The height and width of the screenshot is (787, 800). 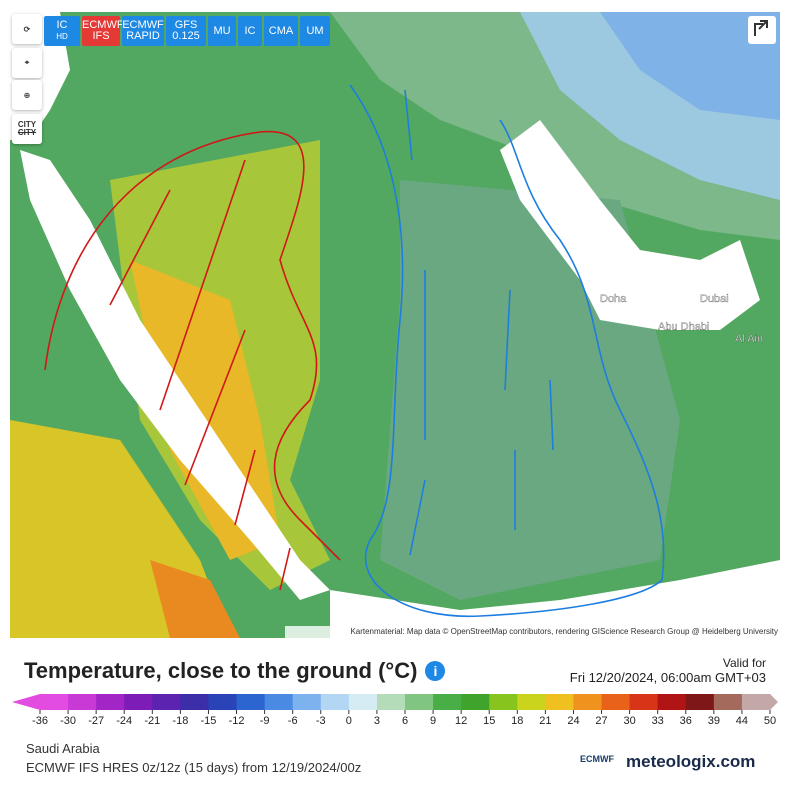 What do you see at coordinates (63, 748) in the screenshot?
I see `region: Saudi Arabia` at bounding box center [63, 748].